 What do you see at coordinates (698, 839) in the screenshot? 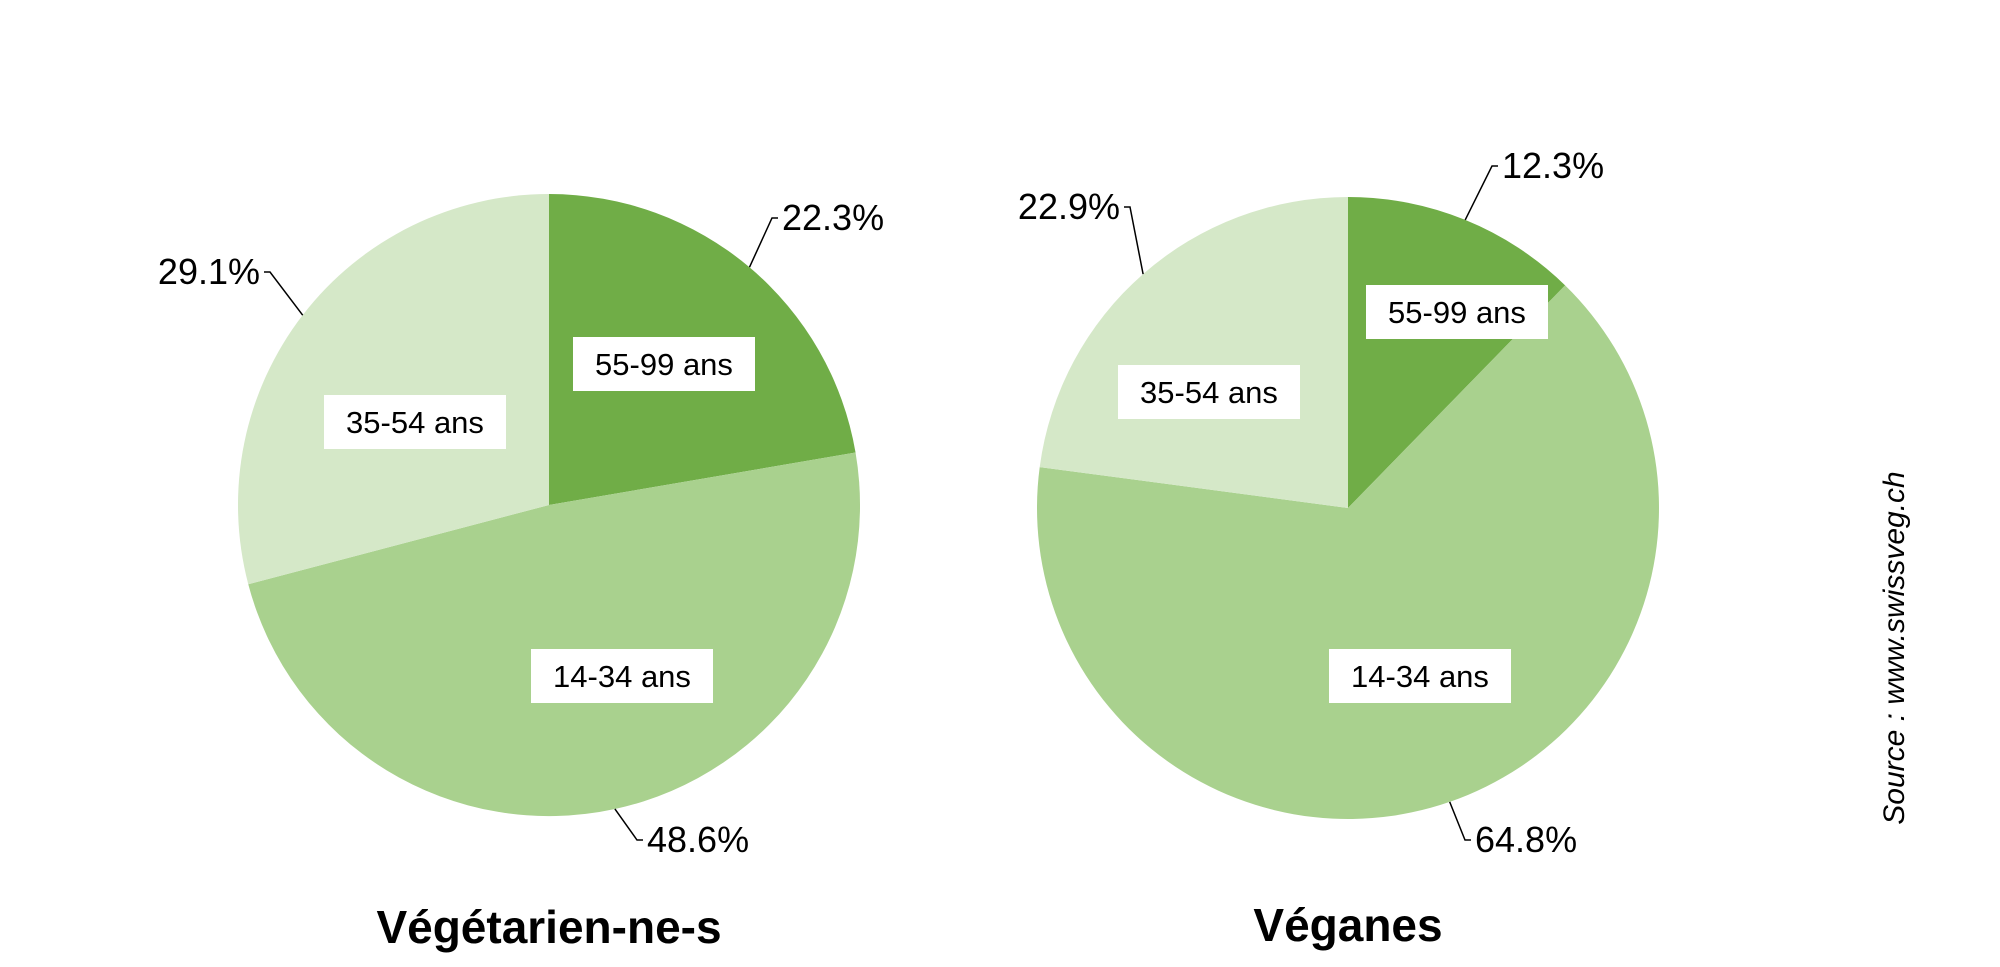
I see `percentage-label: 48.6%` at bounding box center [698, 839].